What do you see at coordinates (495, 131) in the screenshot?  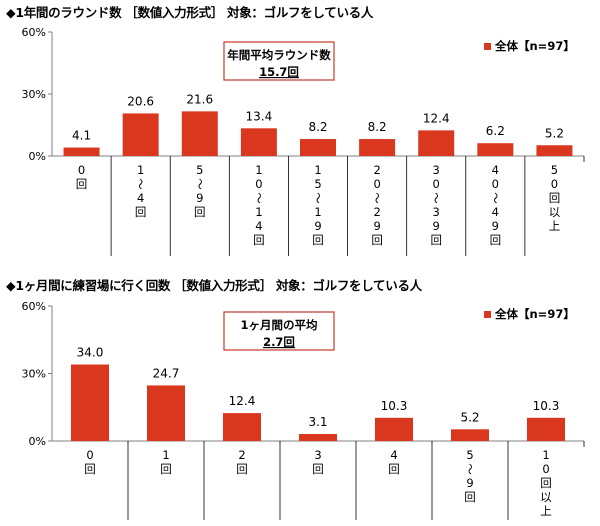 I see `chart1-value-label: 6.2` at bounding box center [495, 131].